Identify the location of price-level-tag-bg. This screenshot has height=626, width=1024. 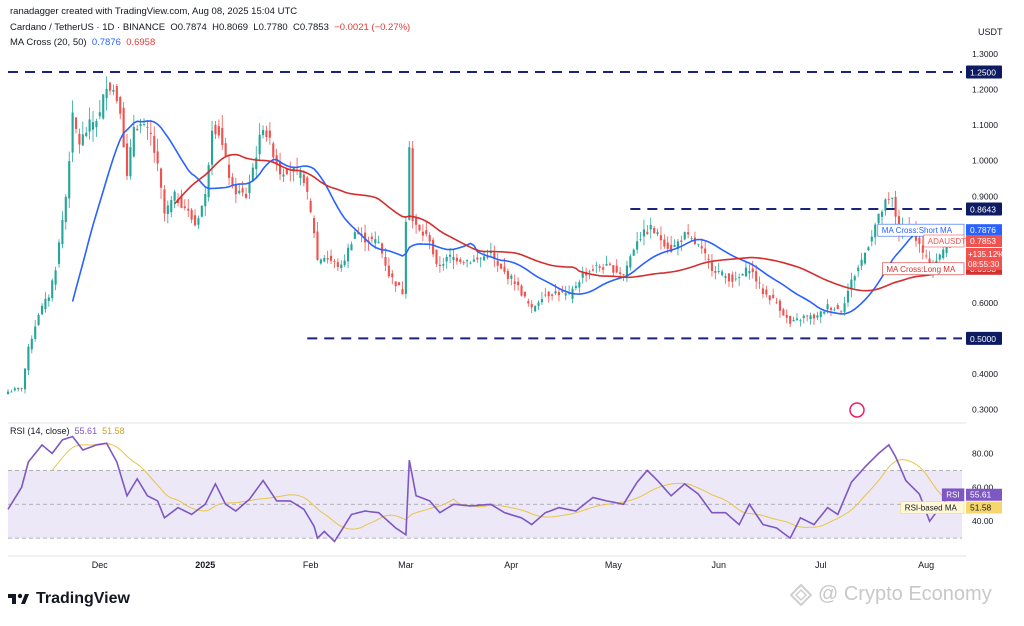
(984, 209).